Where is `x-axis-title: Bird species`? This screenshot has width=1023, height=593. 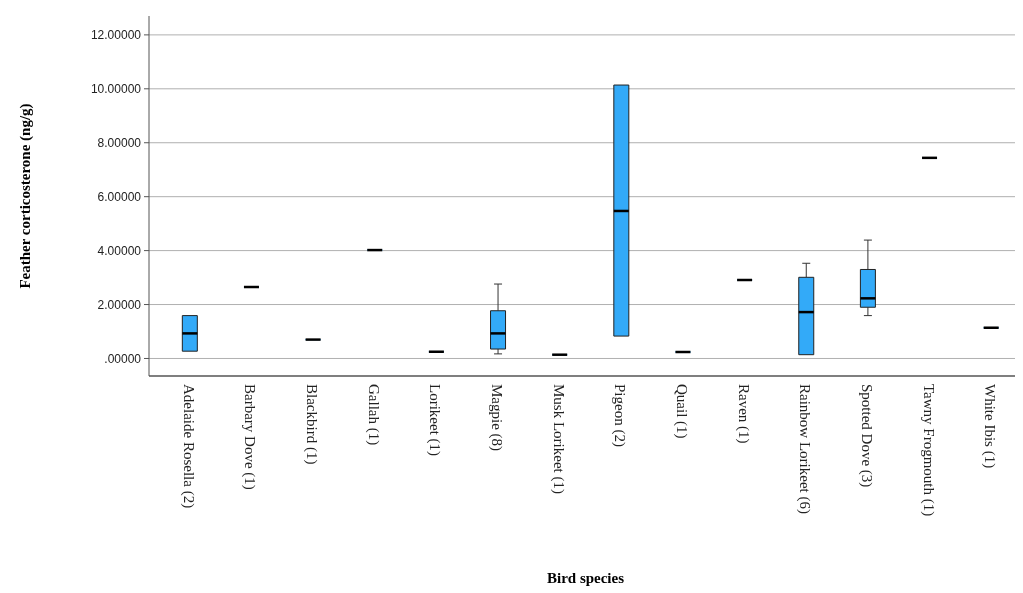 x-axis-title: Bird species is located at coordinates (585, 578).